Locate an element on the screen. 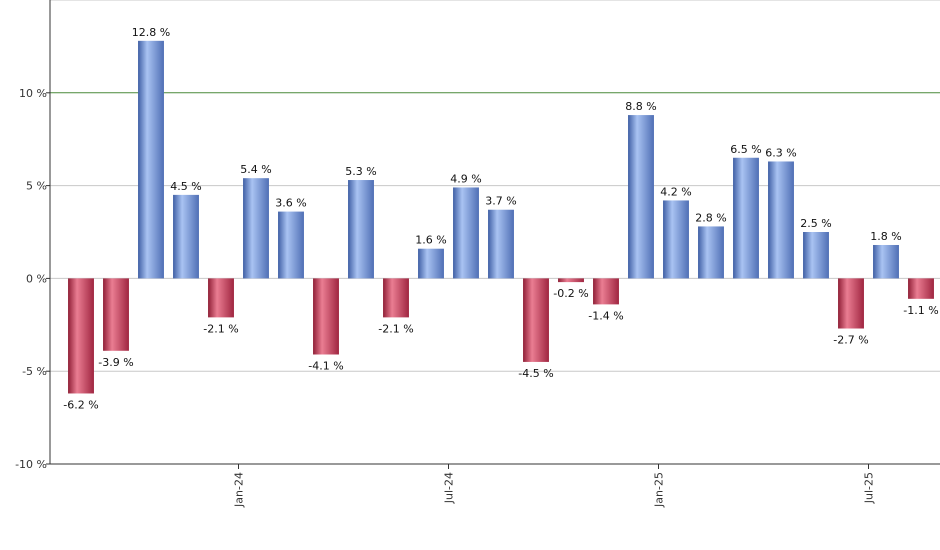 Image resolution: width=940 pixels, height=550 pixels. data-label: 2.5 % is located at coordinates (815, 223).